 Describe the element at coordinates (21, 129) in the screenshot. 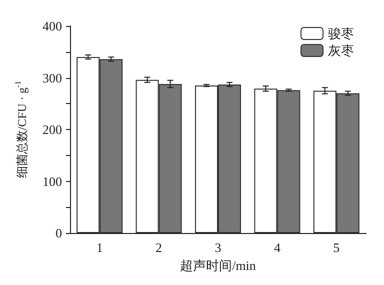

I see `y-axis-title: 细菌总数/CFU · g-1` at that location.